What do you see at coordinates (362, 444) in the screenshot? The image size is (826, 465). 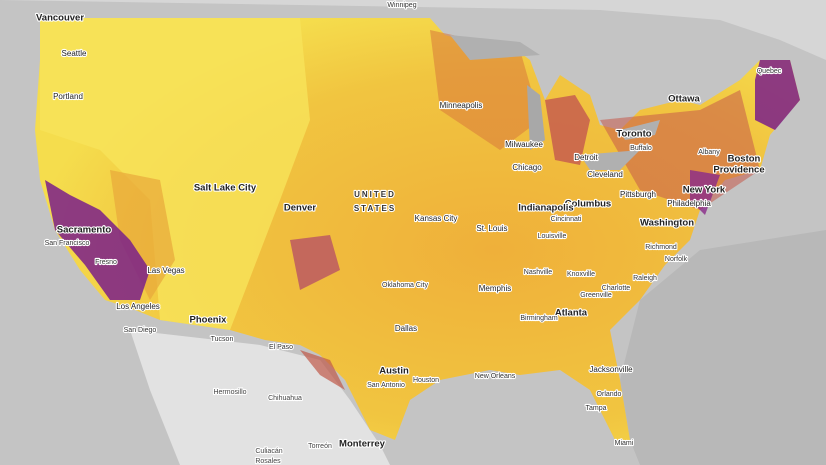 I see `city-label: Monterrey` at bounding box center [362, 444].